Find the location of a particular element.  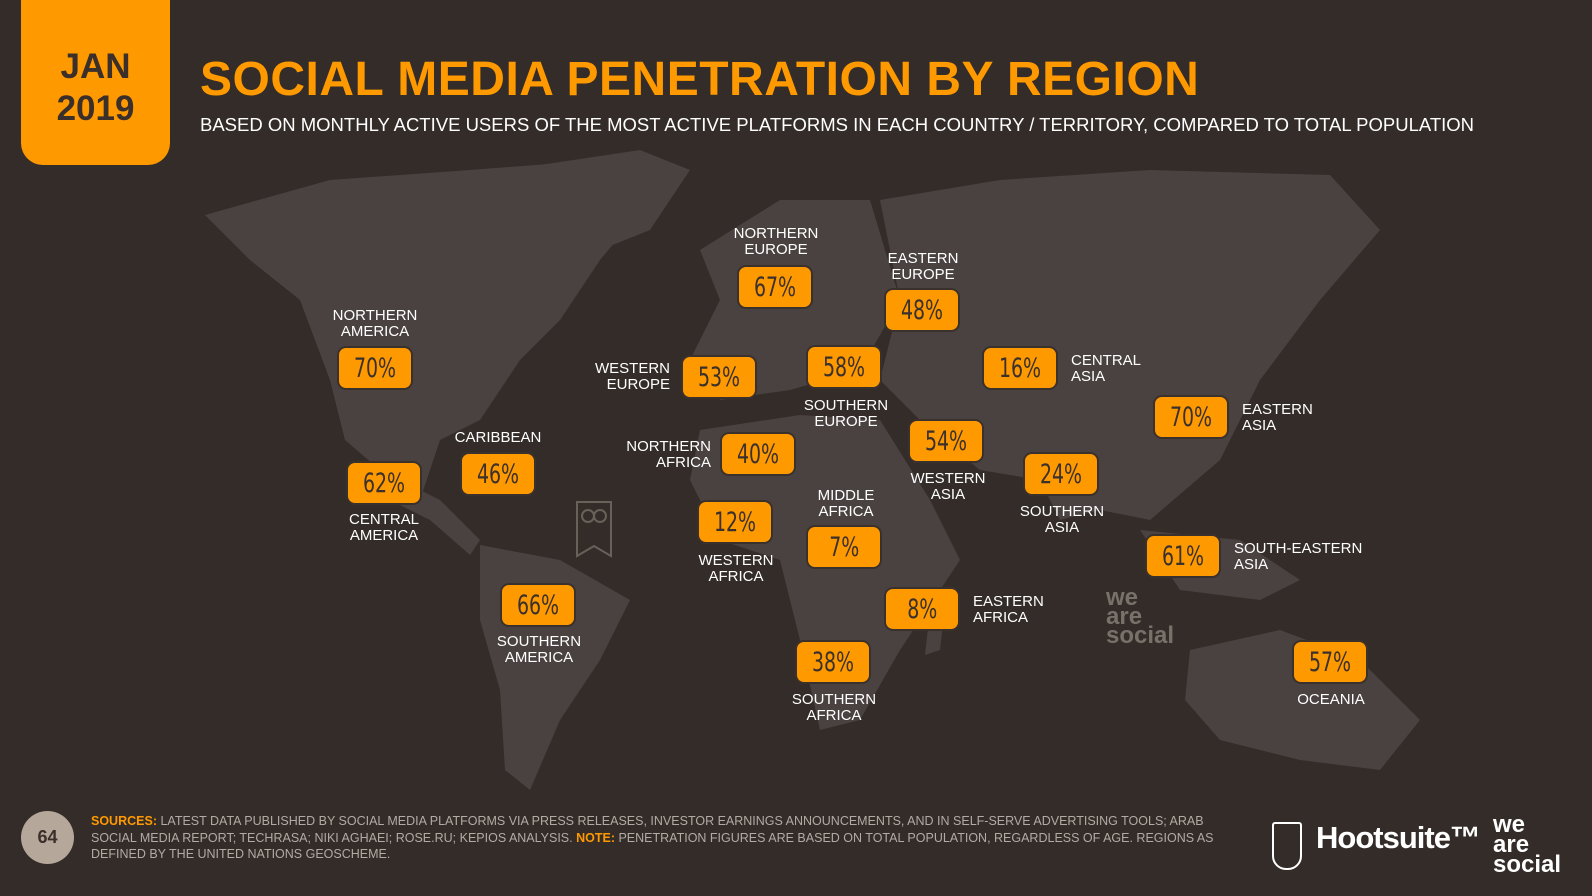

date-year: 2019 is located at coordinates (95, 108).